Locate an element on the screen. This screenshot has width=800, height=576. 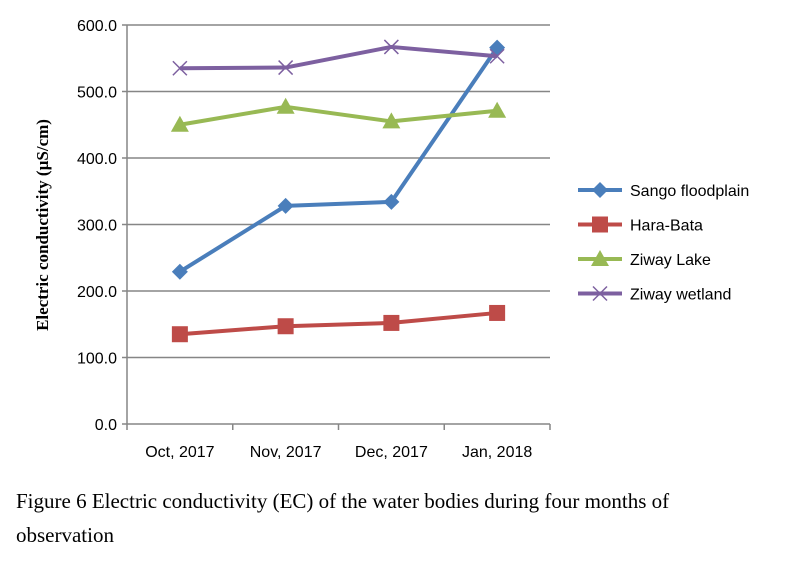
series-hara-bata is located at coordinates (338, 323).